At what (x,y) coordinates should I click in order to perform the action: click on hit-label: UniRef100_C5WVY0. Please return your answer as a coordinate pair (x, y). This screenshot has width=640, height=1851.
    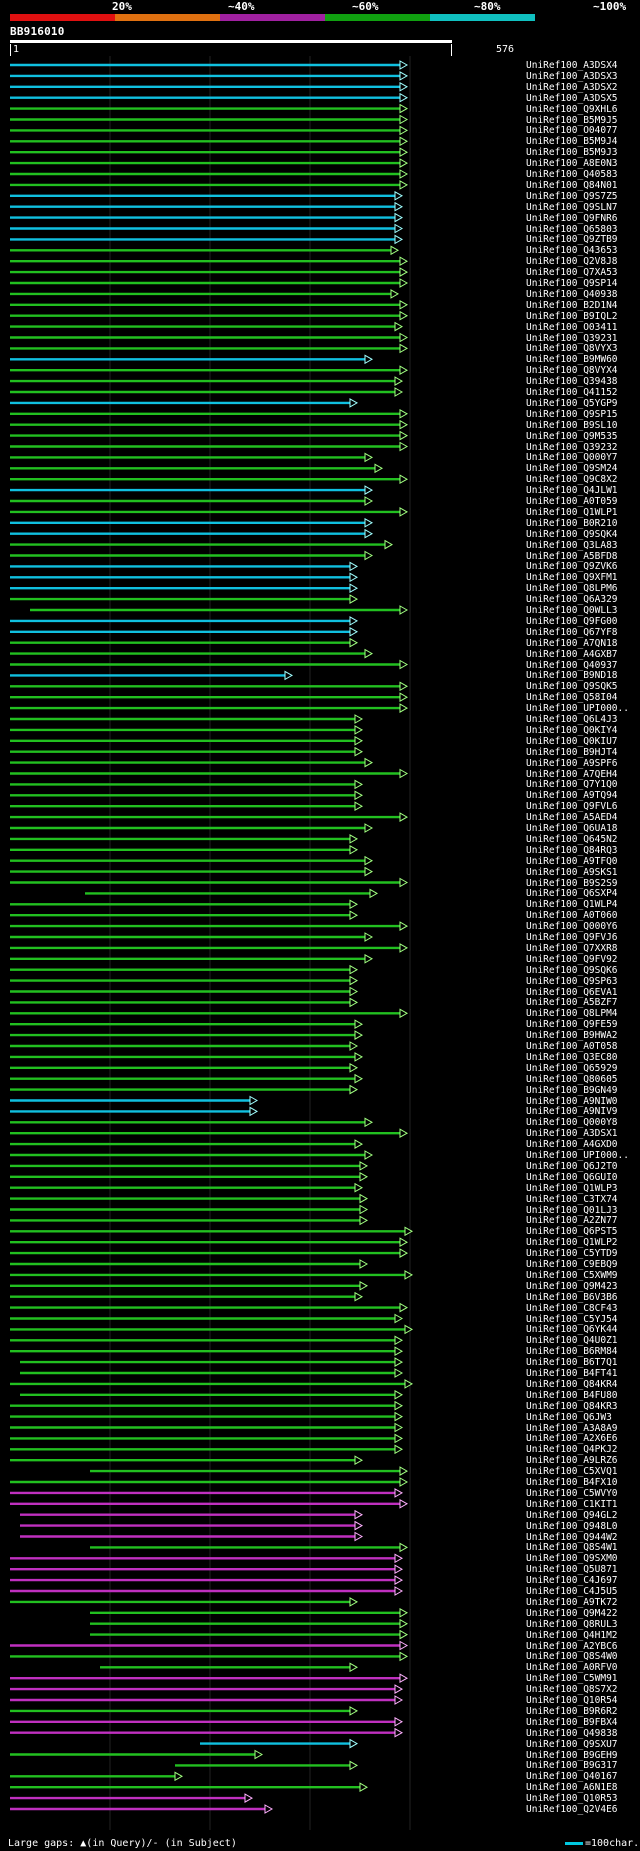
    Looking at the image, I should click on (572, 1493).